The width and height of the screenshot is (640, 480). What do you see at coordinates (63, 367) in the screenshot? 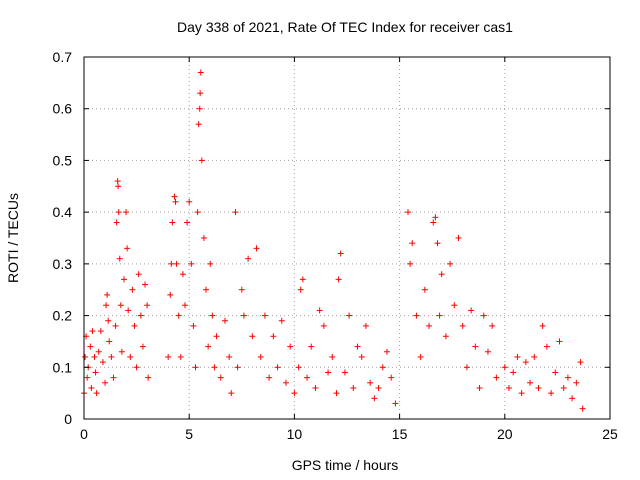
I see `y-tick-label: 0.1` at bounding box center [63, 367].